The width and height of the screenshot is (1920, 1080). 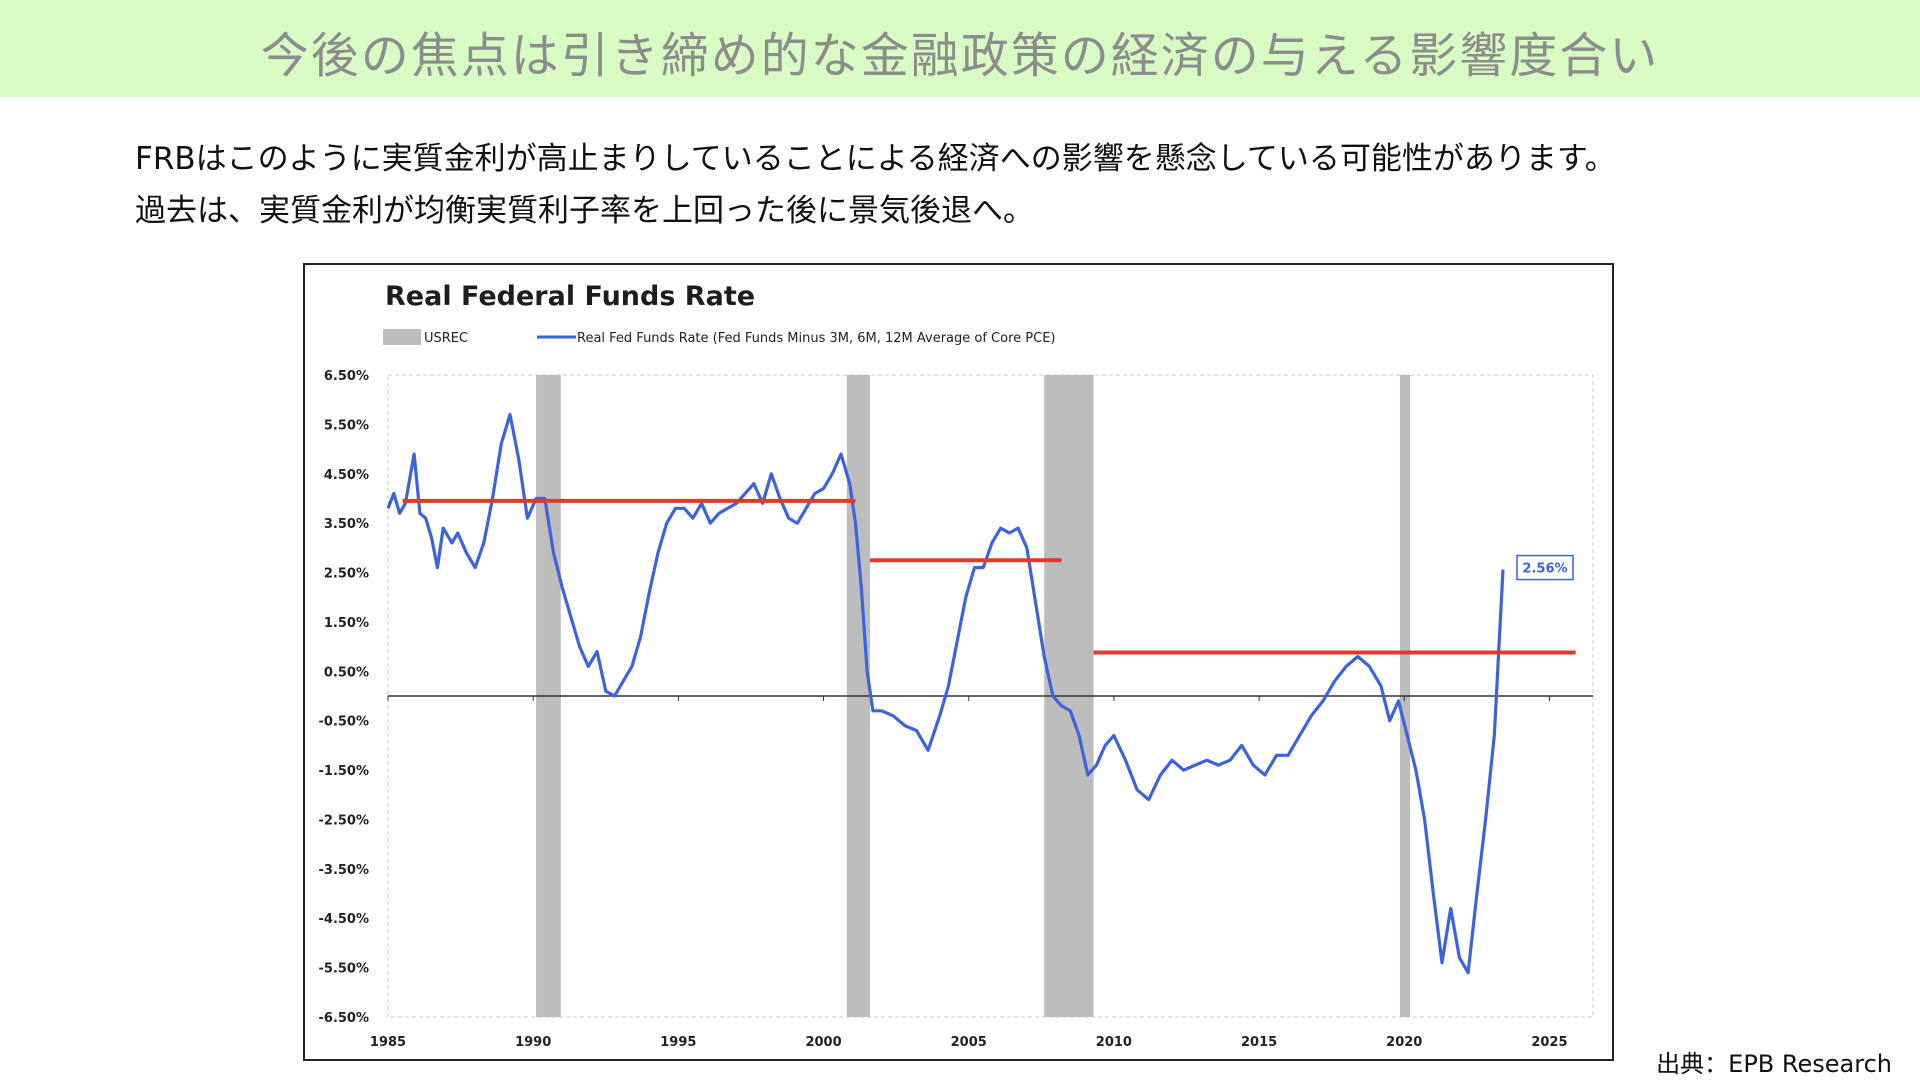 I want to click on x-tick-label: 2020, so click(x=1404, y=1042).